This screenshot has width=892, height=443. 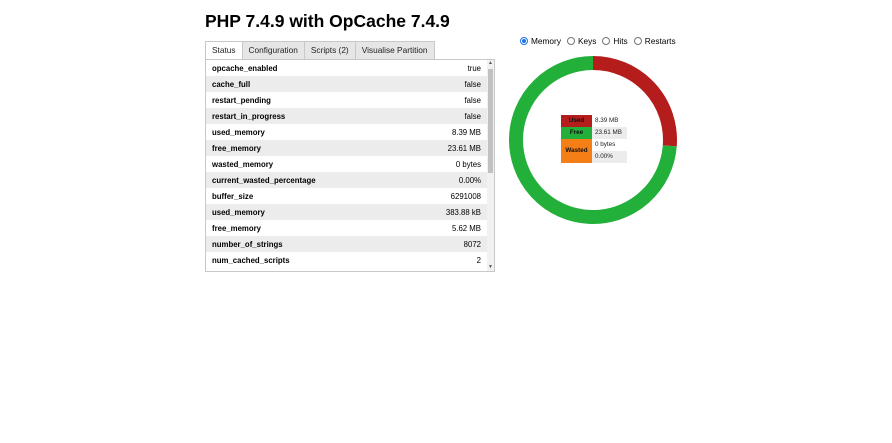 I want to click on row-value: 2, so click(x=478, y=260).